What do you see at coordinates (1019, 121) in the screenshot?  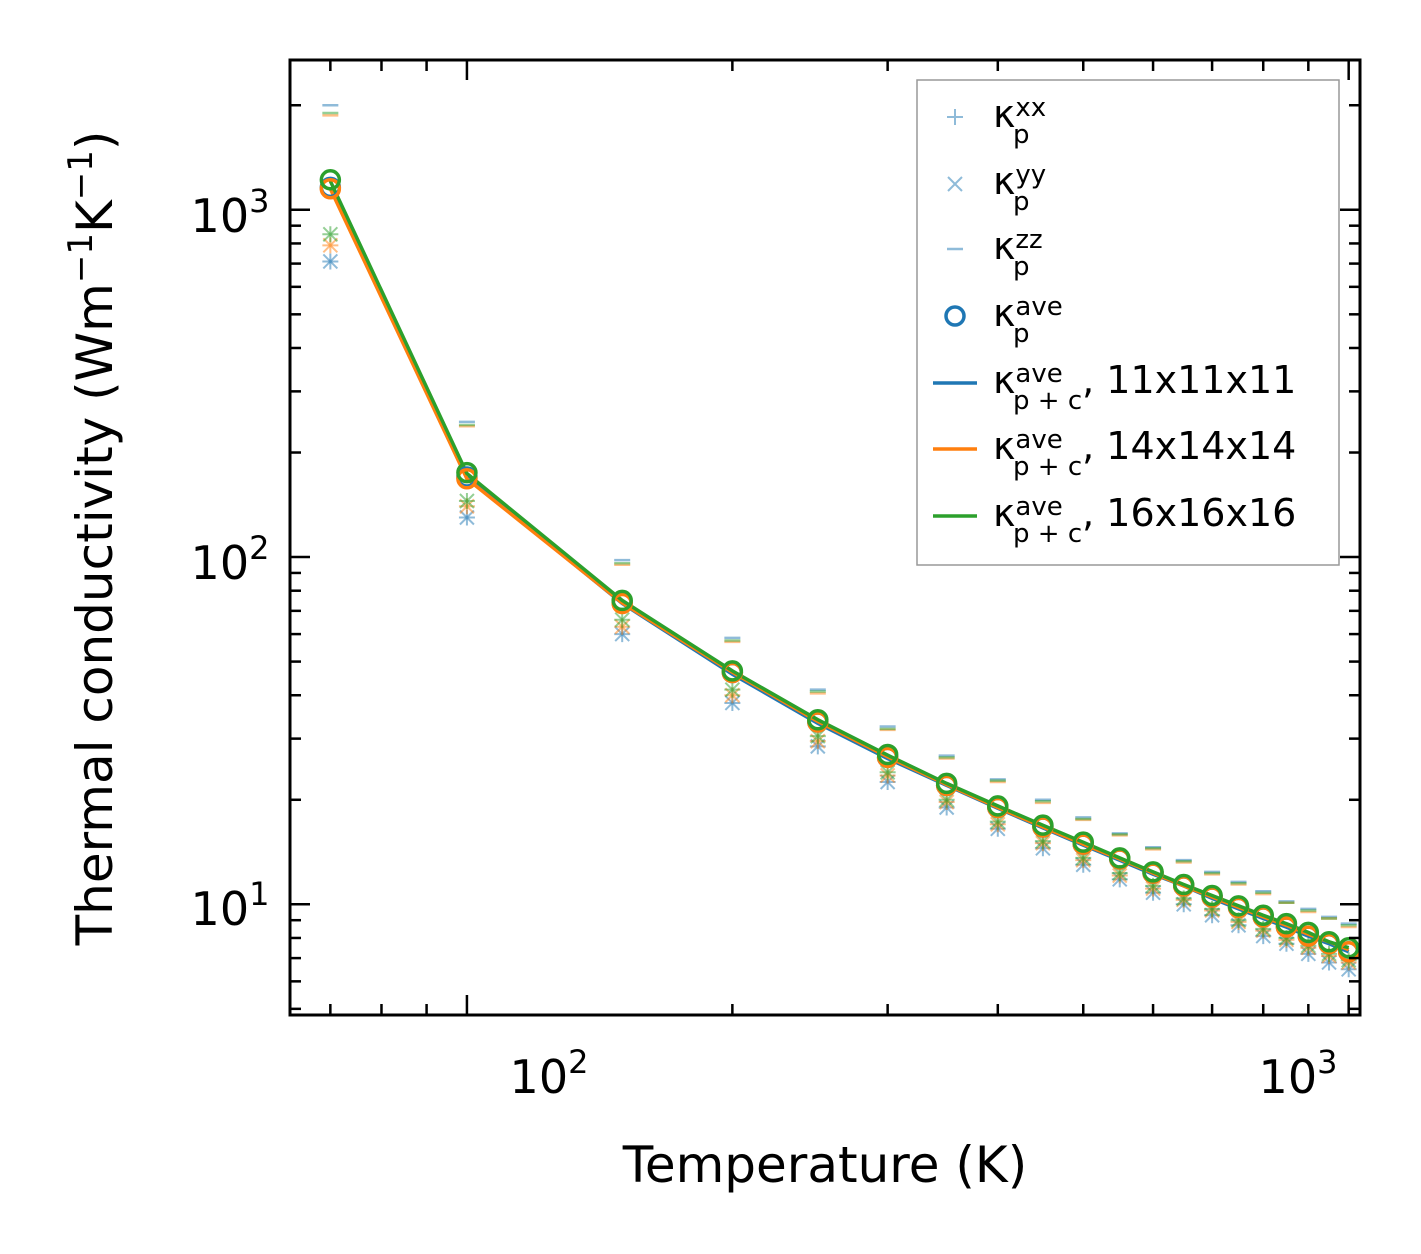 I see `legend-label-kxx: κxx p` at bounding box center [1019, 121].